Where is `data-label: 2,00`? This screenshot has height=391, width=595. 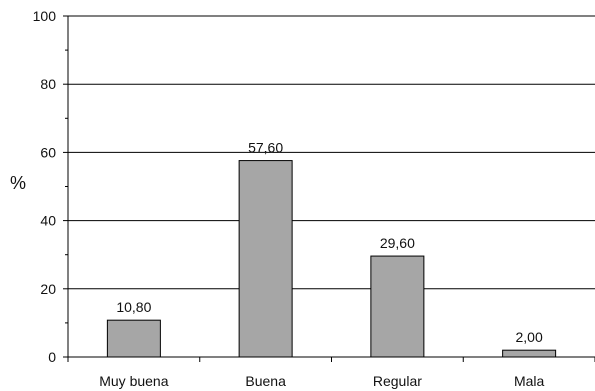
data-label: 2,00 is located at coordinates (529, 337).